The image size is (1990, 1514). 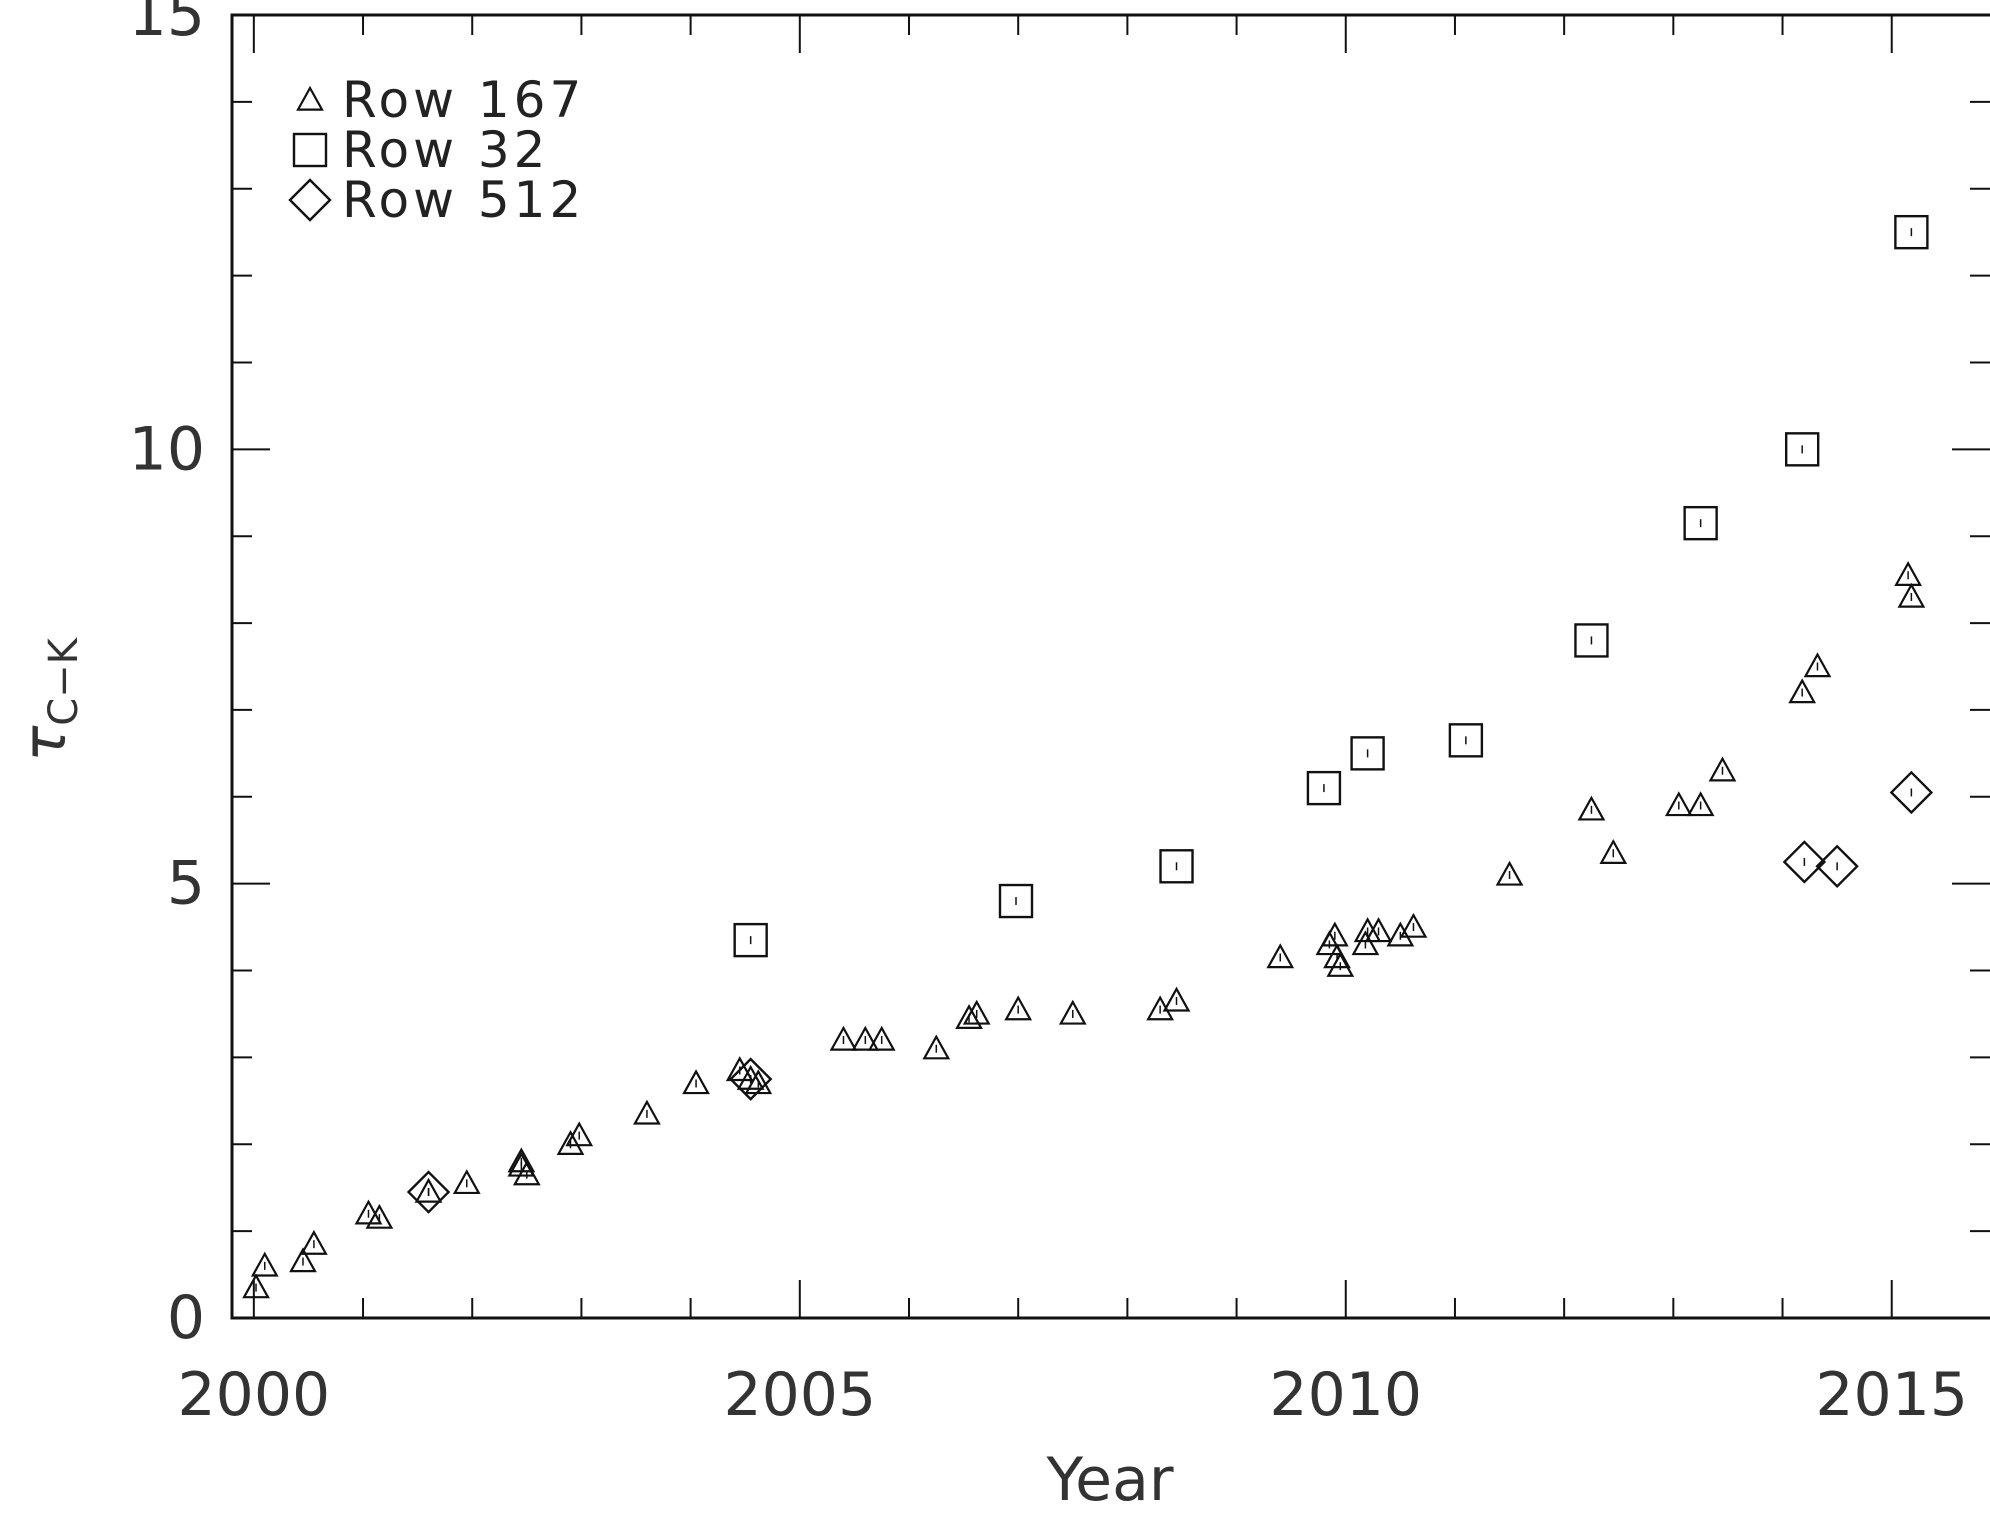 What do you see at coordinates (799, 1395) in the screenshot?
I see `x-tick-label: 2005` at bounding box center [799, 1395].